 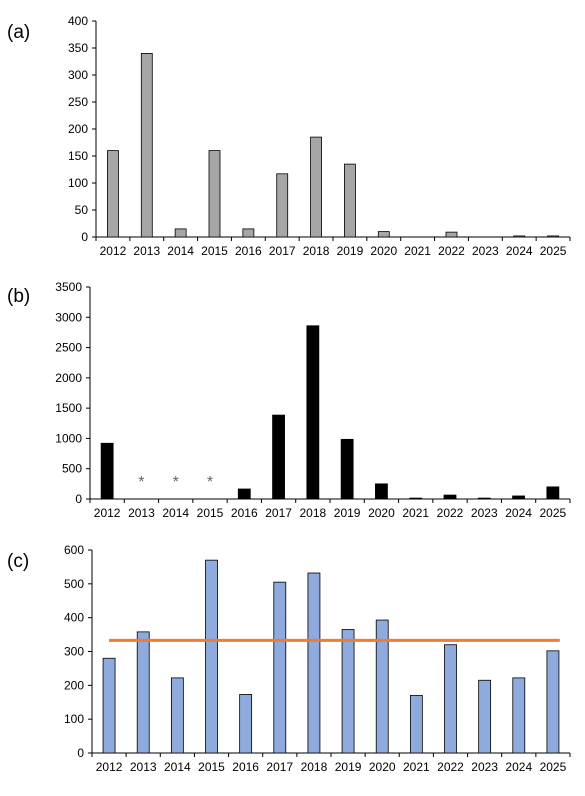 I want to click on x-tick-label-c: 2020, so click(x=382, y=767).